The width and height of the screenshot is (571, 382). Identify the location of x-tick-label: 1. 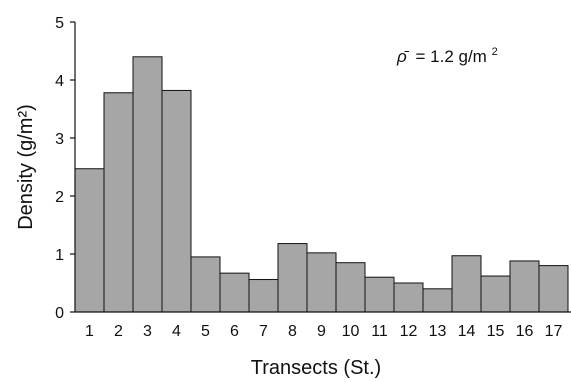
(89, 331).